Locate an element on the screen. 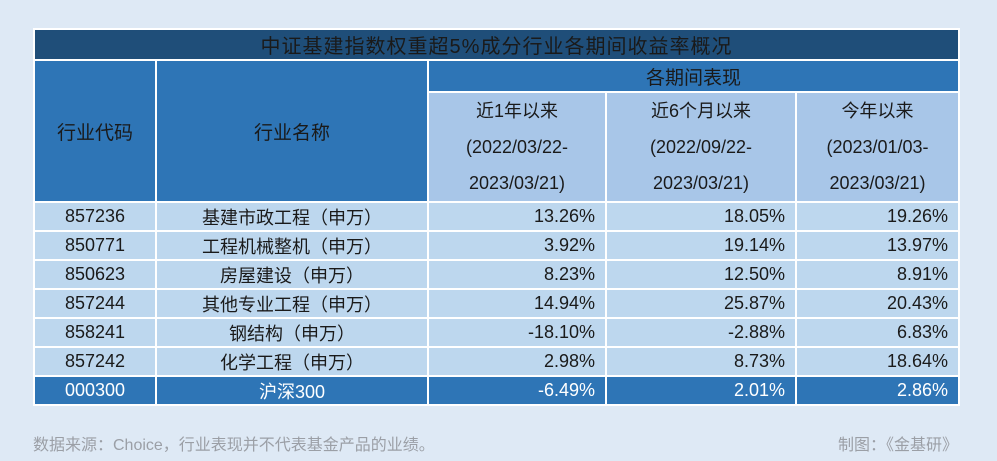 The height and width of the screenshot is (461, 997). industry-code-cell: 857236 is located at coordinates (95, 216).